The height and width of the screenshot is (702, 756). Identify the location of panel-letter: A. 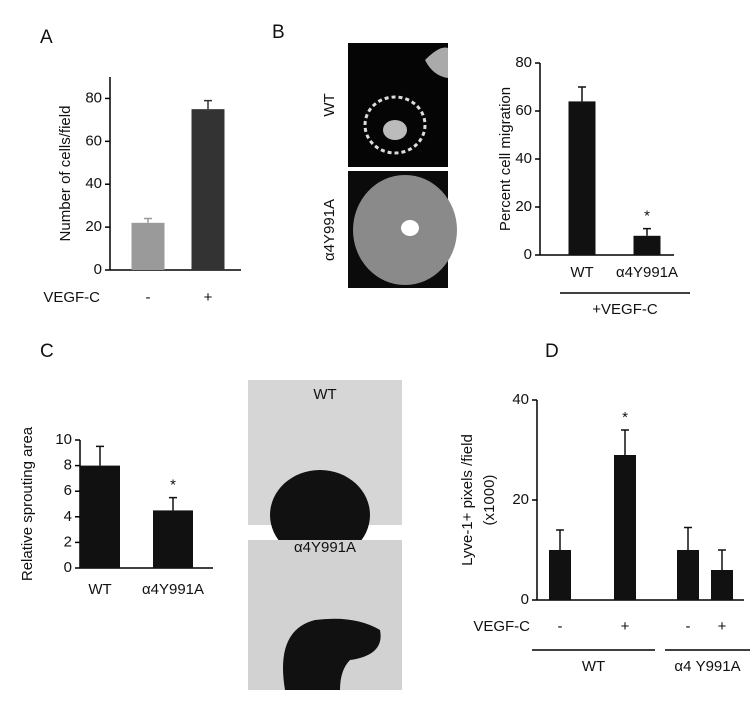
(46, 37).